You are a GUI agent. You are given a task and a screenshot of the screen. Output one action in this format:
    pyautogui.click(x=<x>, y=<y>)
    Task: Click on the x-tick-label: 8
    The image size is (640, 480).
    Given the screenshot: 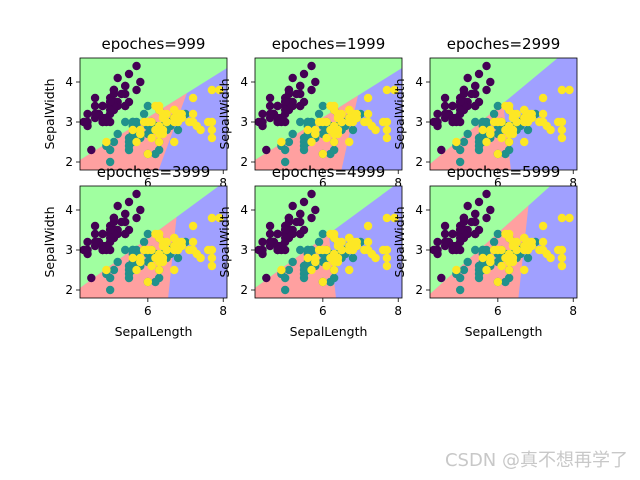 What is the action you would take?
    pyautogui.click(x=573, y=183)
    